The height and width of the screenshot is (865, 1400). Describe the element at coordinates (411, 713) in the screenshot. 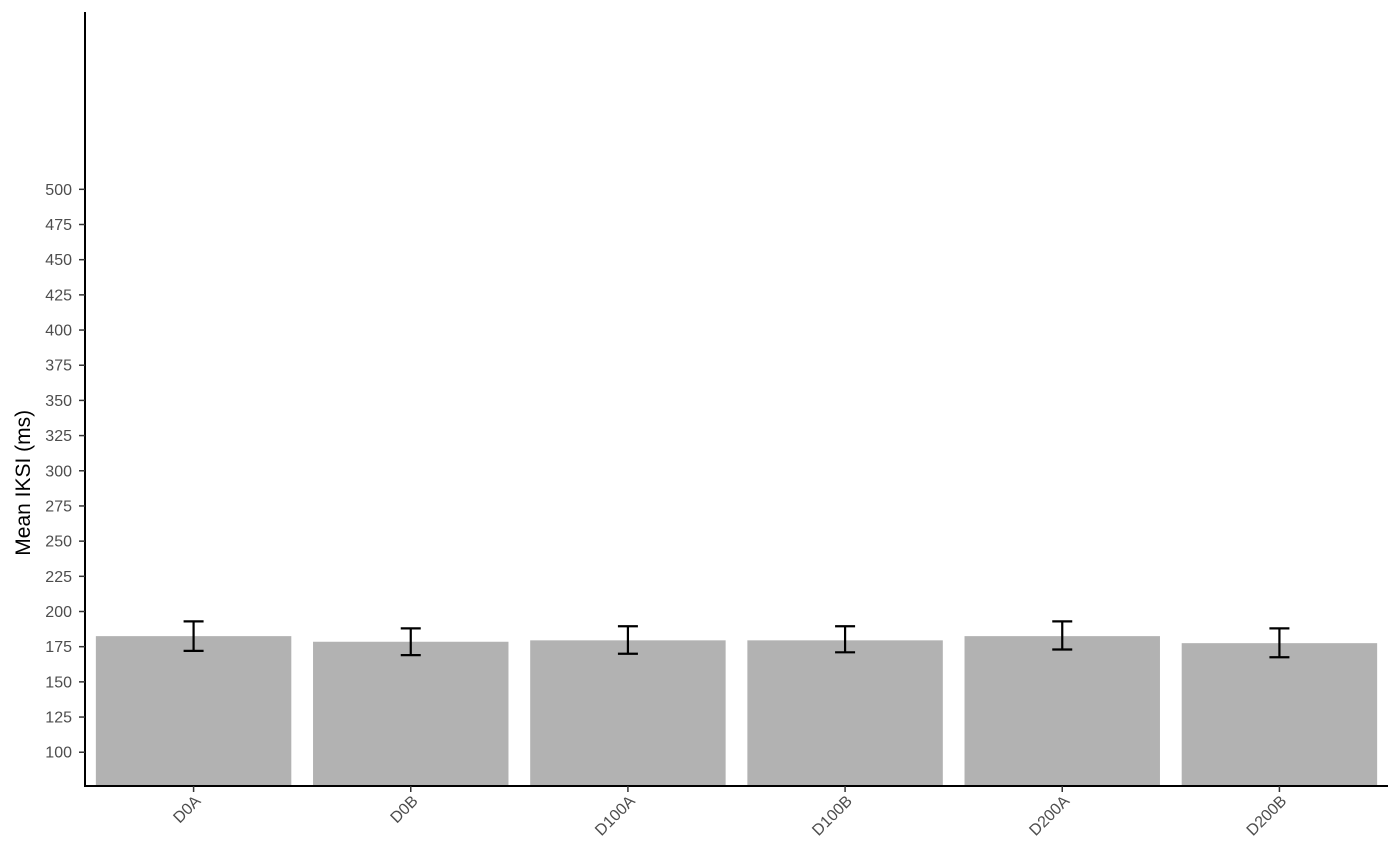

I see `bar-D0B` at that location.